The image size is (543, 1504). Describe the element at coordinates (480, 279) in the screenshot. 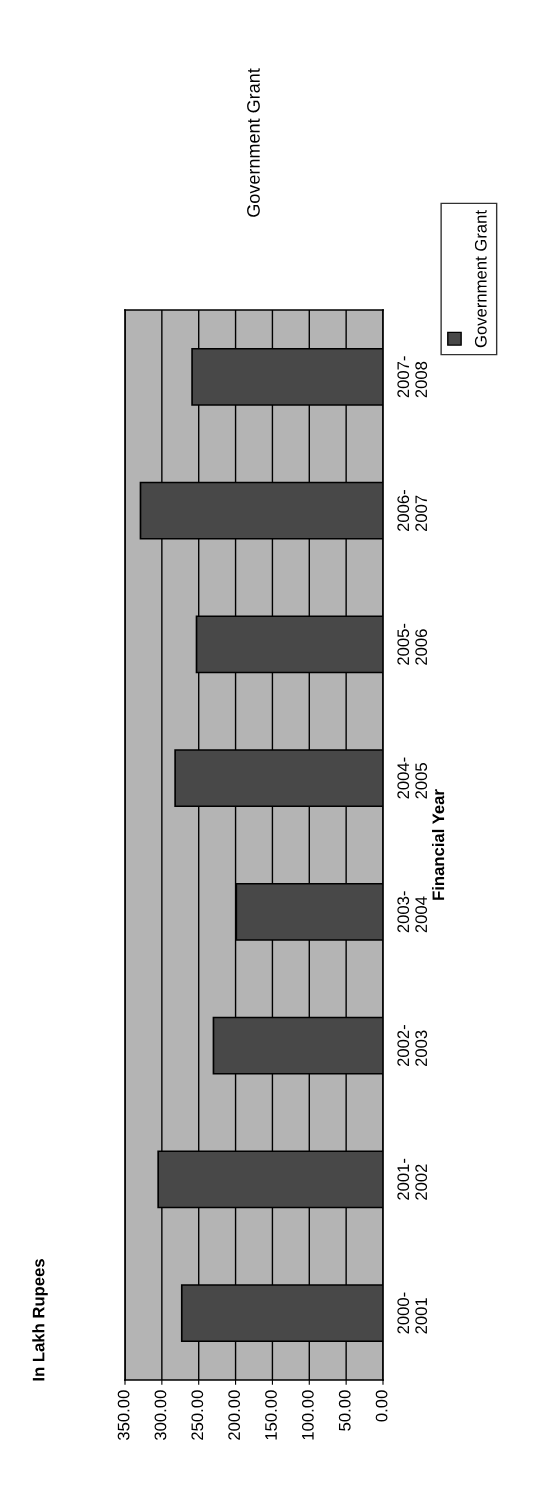

I see `text: Government Grant` at that location.